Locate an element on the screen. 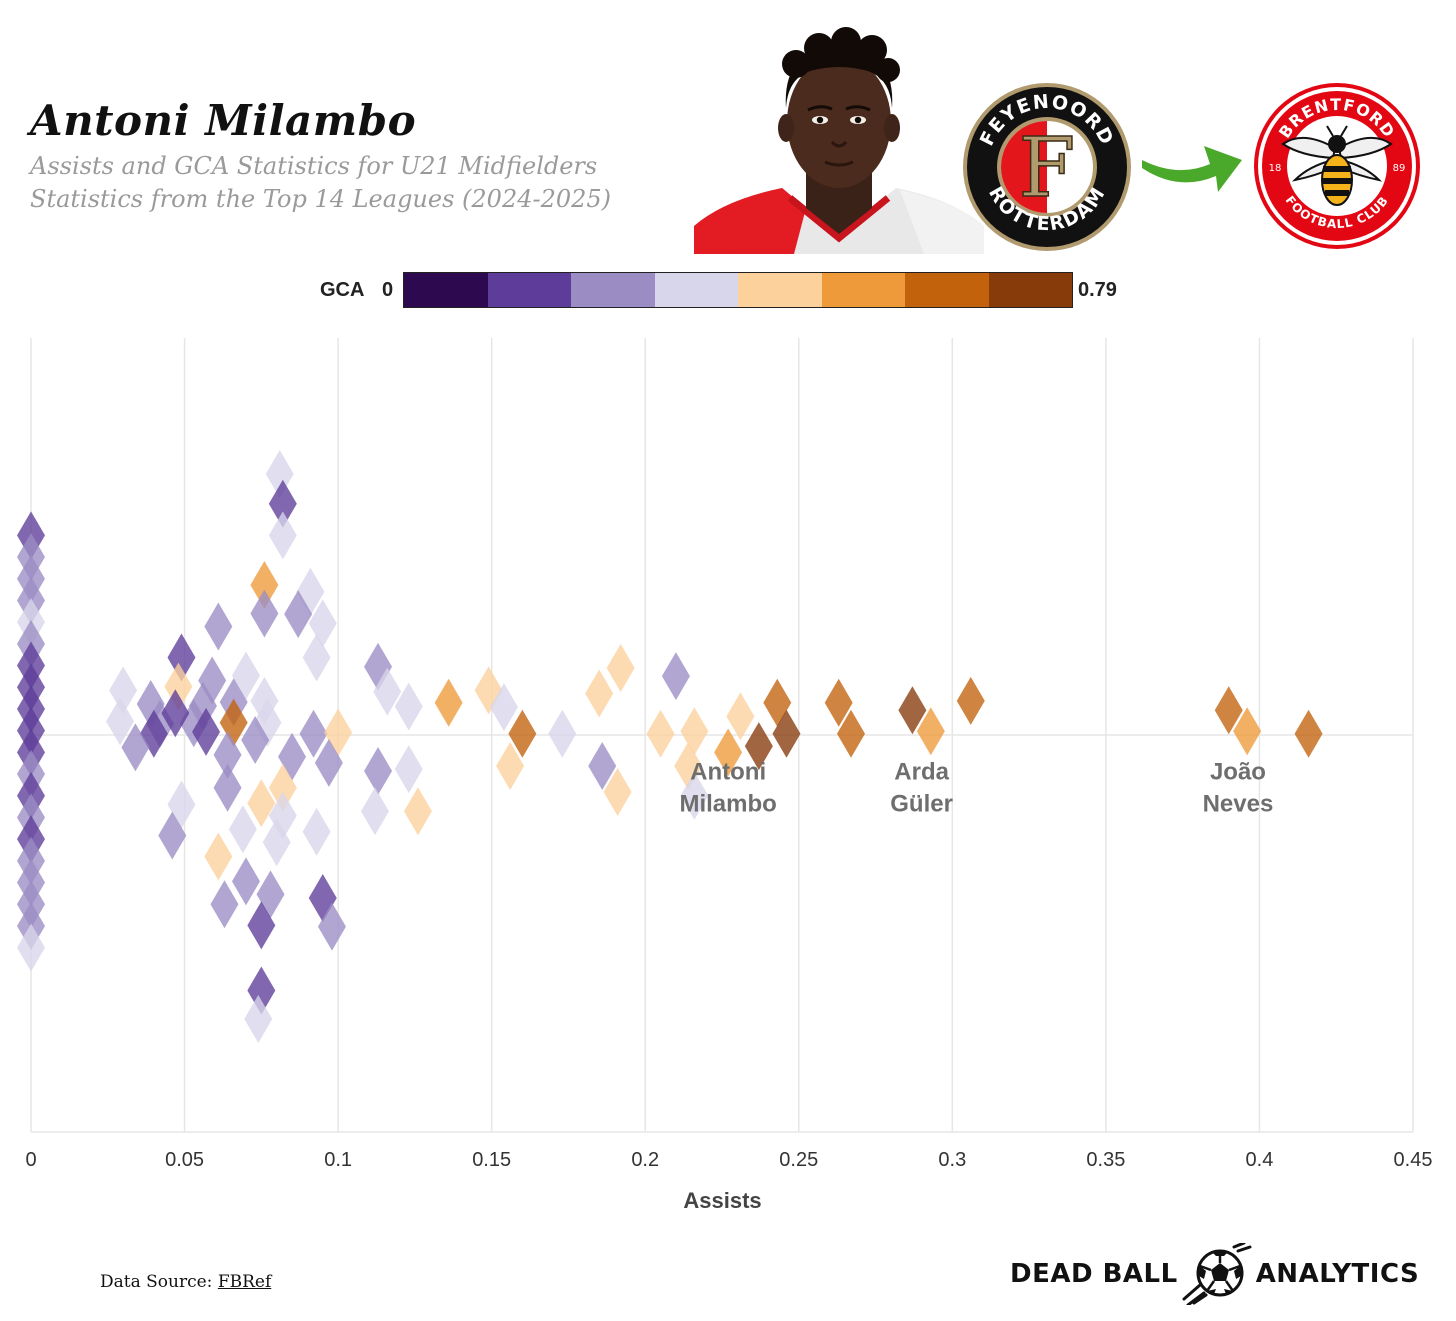 Image resolution: width=1456 pixels, height=1321 pixels. player-annotation: João Neves is located at coordinates (1238, 788).